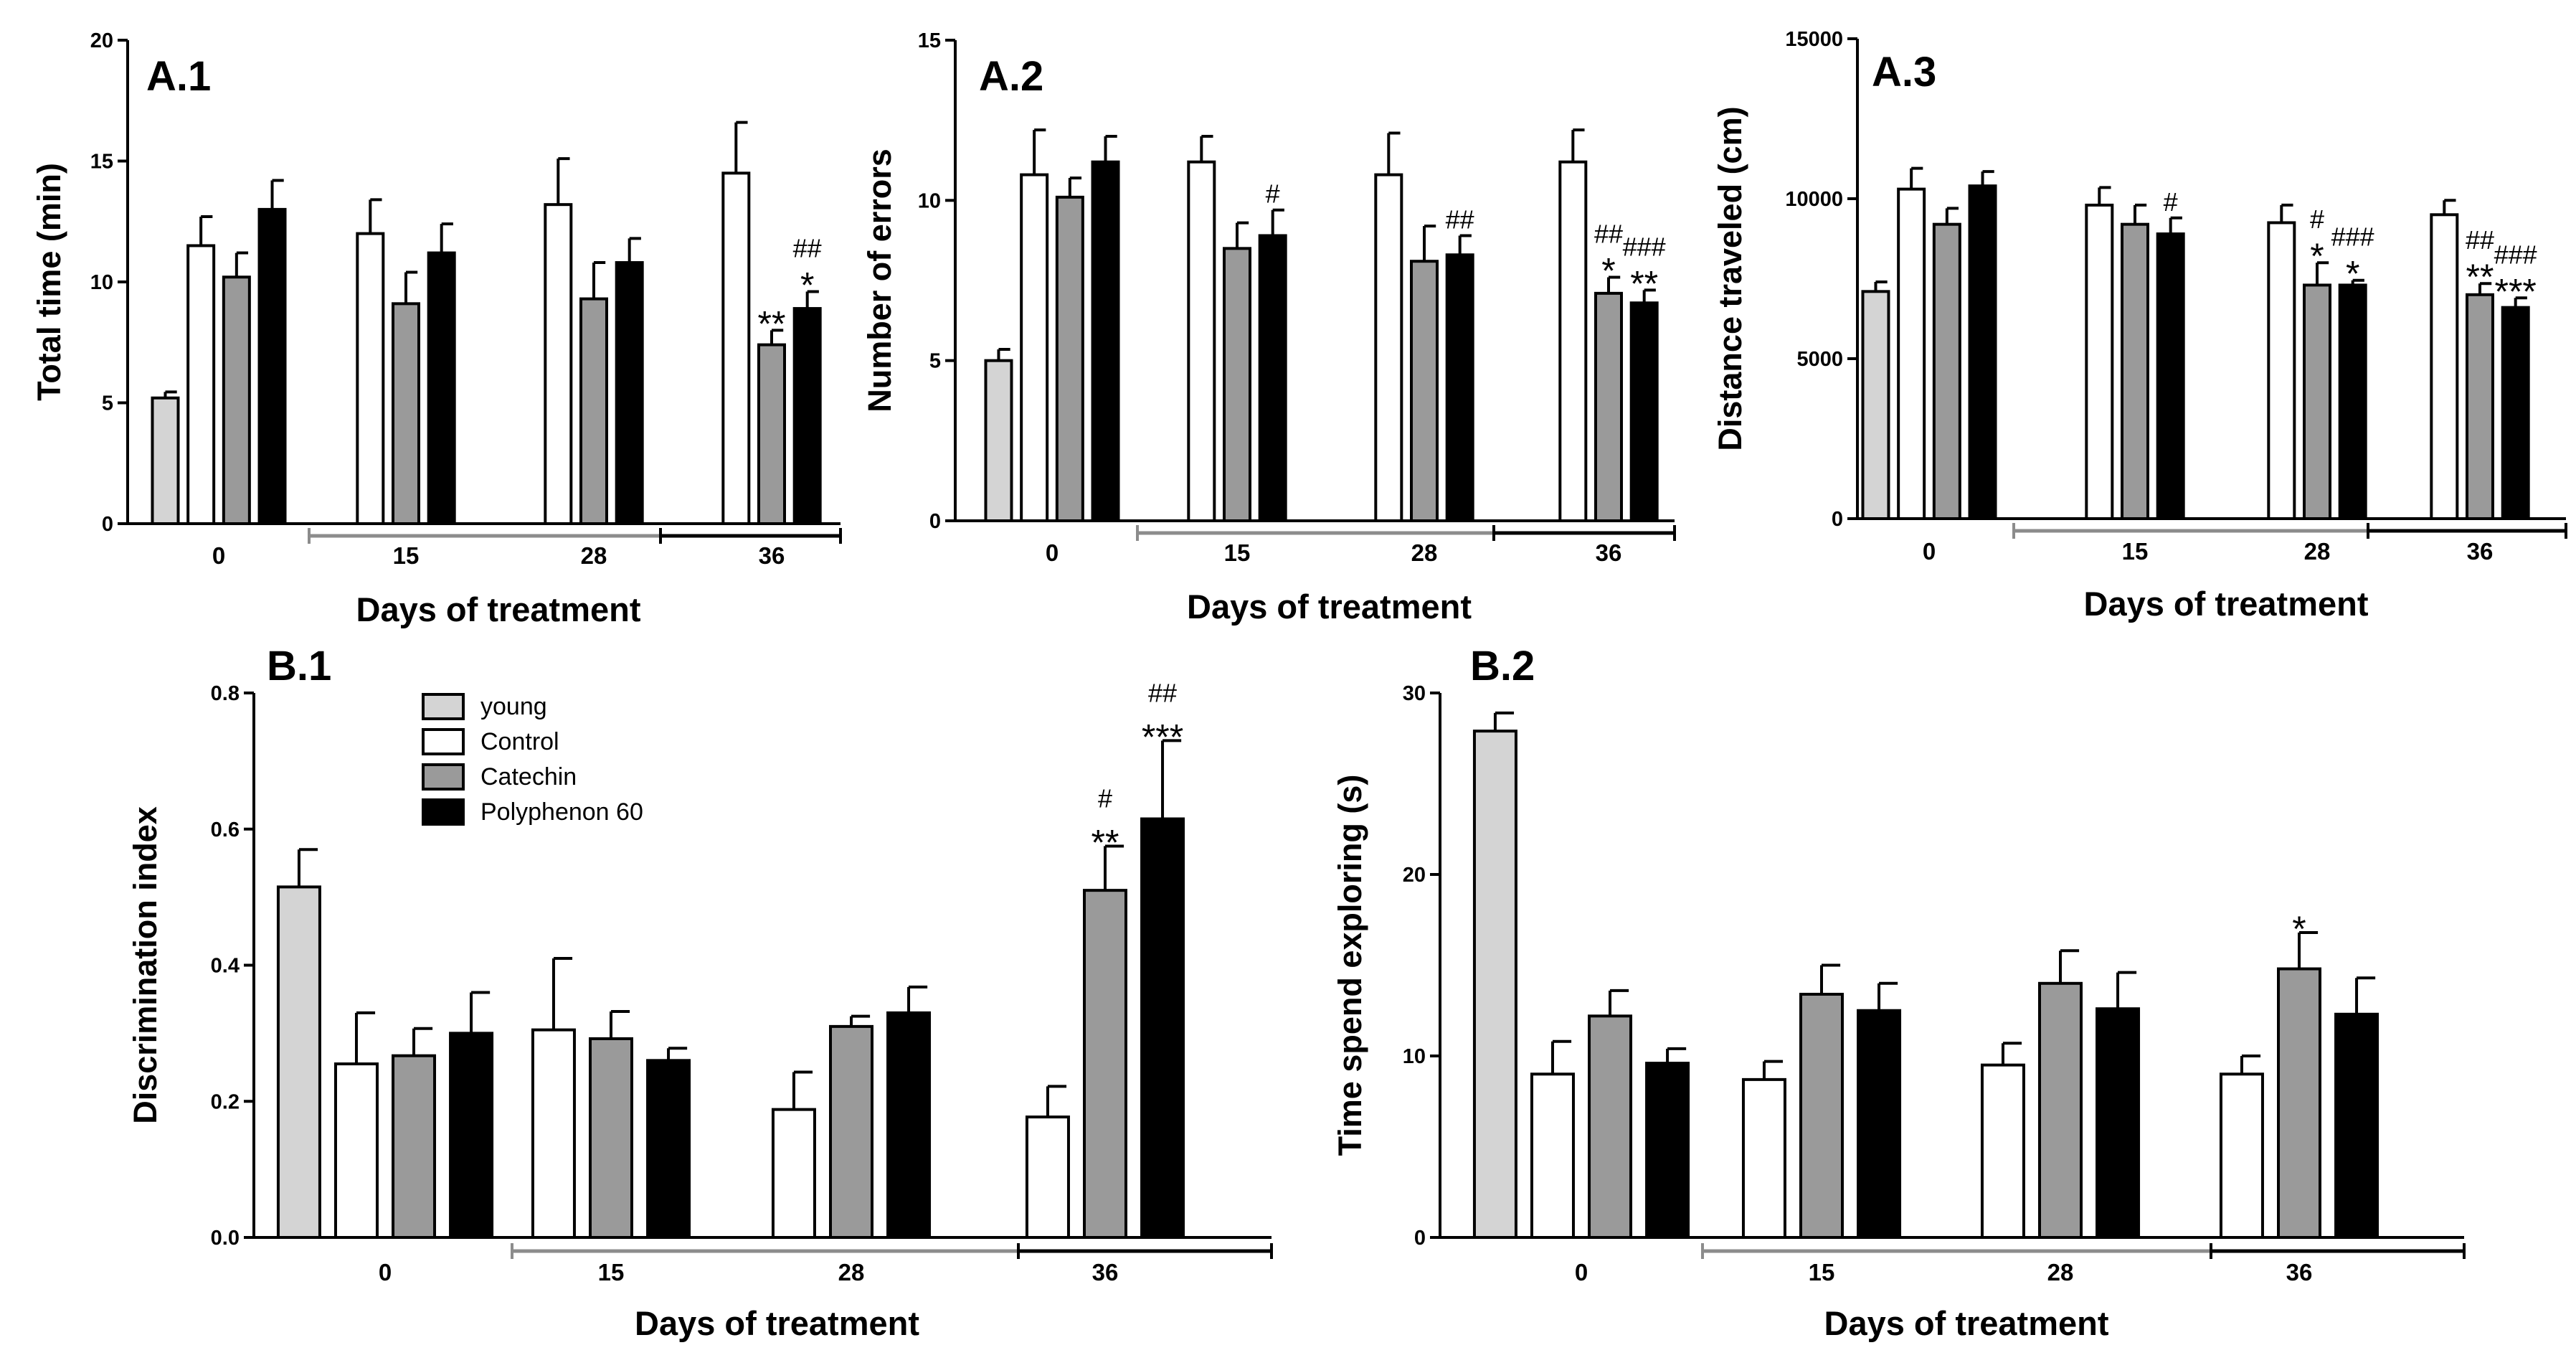 This screenshot has height=1368, width=2576. What do you see at coordinates (2135, 551) in the screenshot?
I see `x-tick-label: 15` at bounding box center [2135, 551].